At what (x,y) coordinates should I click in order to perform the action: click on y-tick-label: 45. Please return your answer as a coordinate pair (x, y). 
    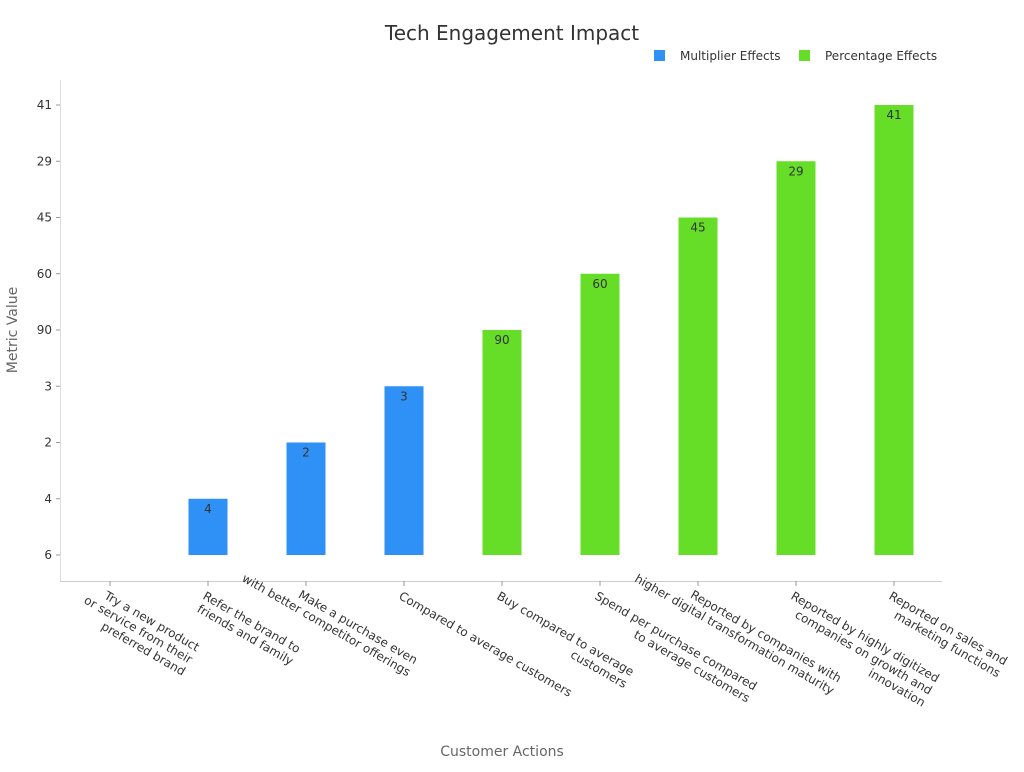
    Looking at the image, I should click on (44, 218).